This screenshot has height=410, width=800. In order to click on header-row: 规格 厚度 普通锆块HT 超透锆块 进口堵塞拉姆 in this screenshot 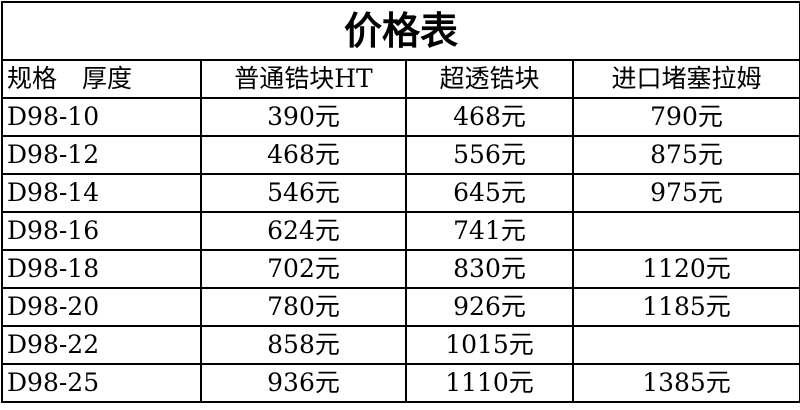, I will do `click(400, 79)`.